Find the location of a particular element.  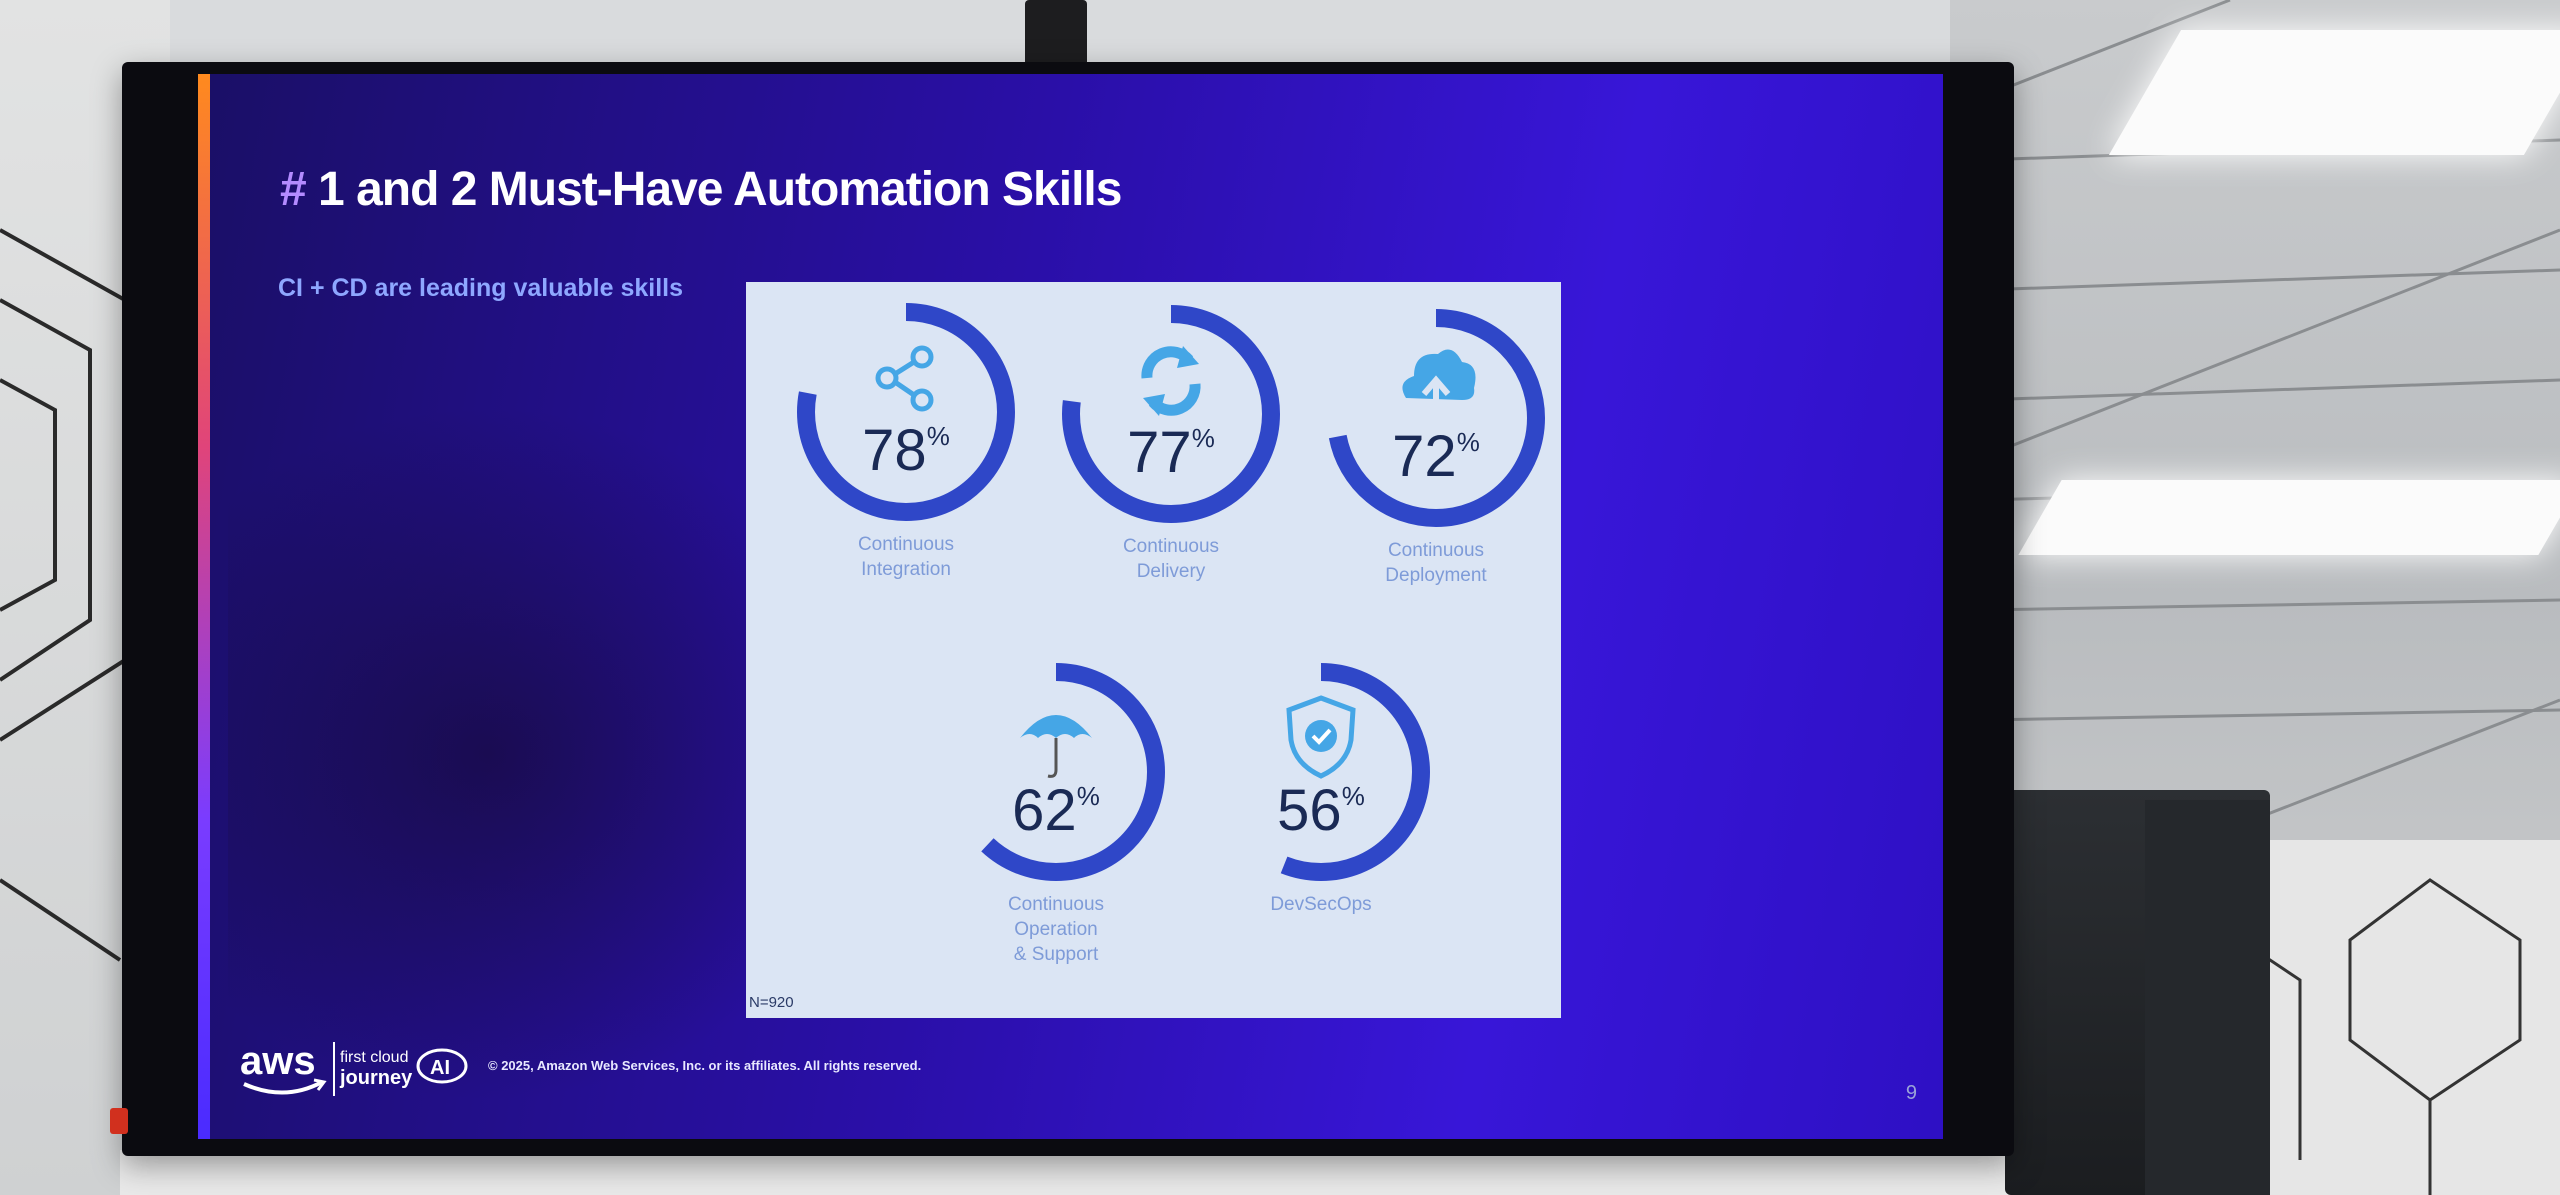

page-number: 9 is located at coordinates (1911, 1093).